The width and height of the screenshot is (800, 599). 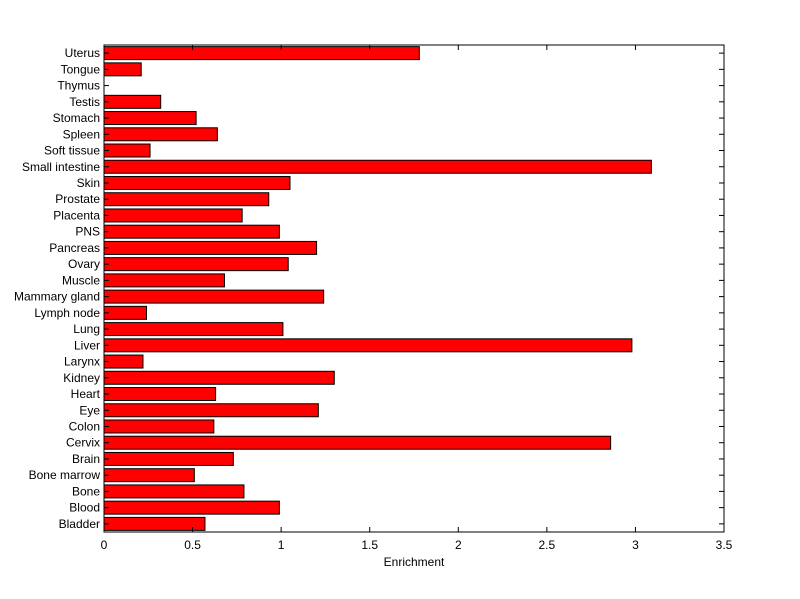 I want to click on y-tick-label: Bone, so click(x=86, y=491).